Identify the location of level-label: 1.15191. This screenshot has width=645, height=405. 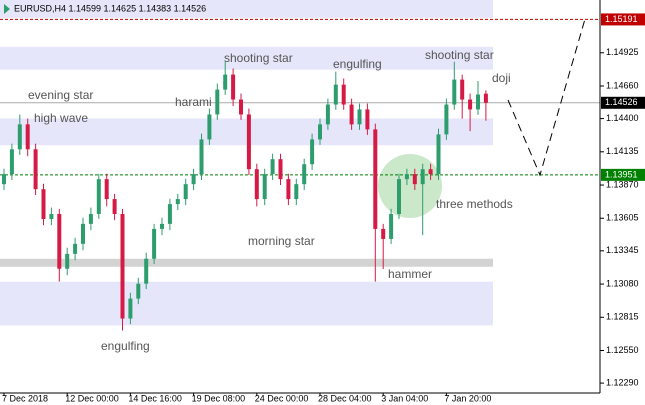
(621, 19).